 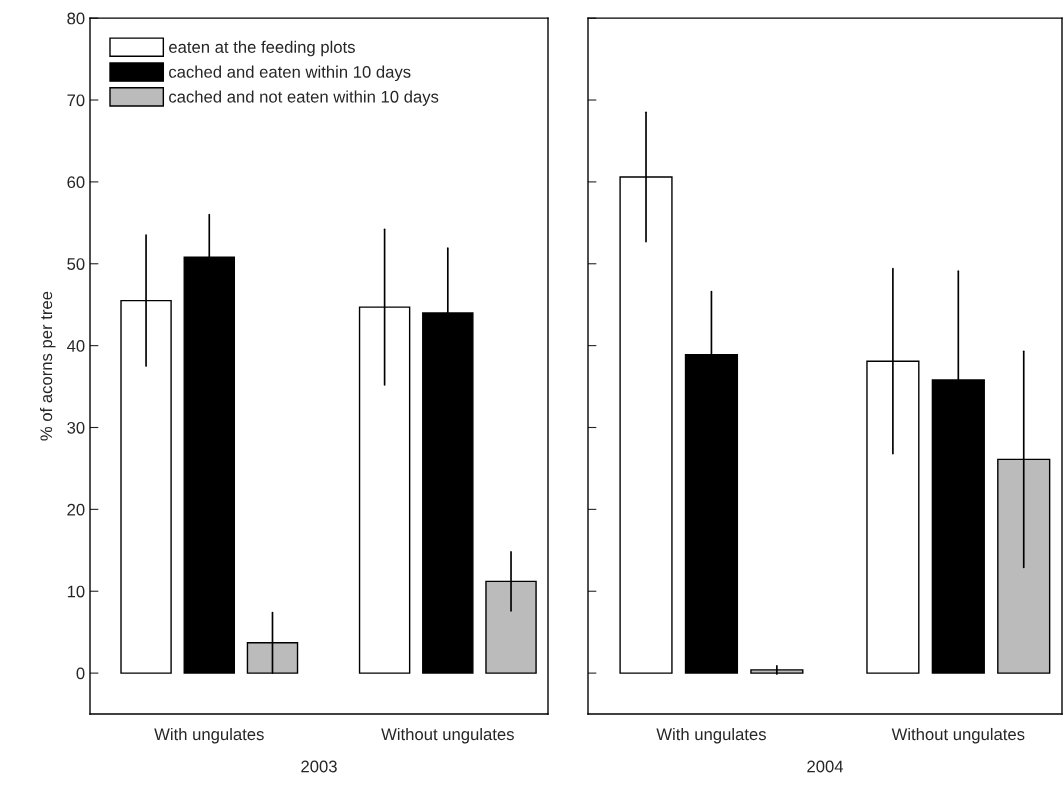 I want to click on x-axis-title: 2003, so click(x=319, y=766).